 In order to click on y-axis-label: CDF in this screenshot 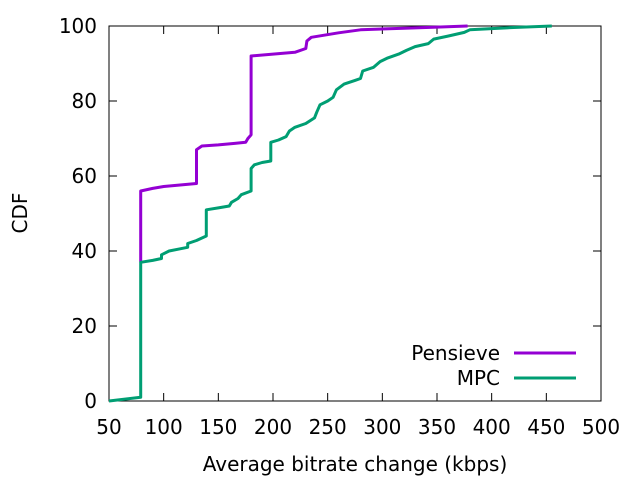, I will do `click(20, 213)`.